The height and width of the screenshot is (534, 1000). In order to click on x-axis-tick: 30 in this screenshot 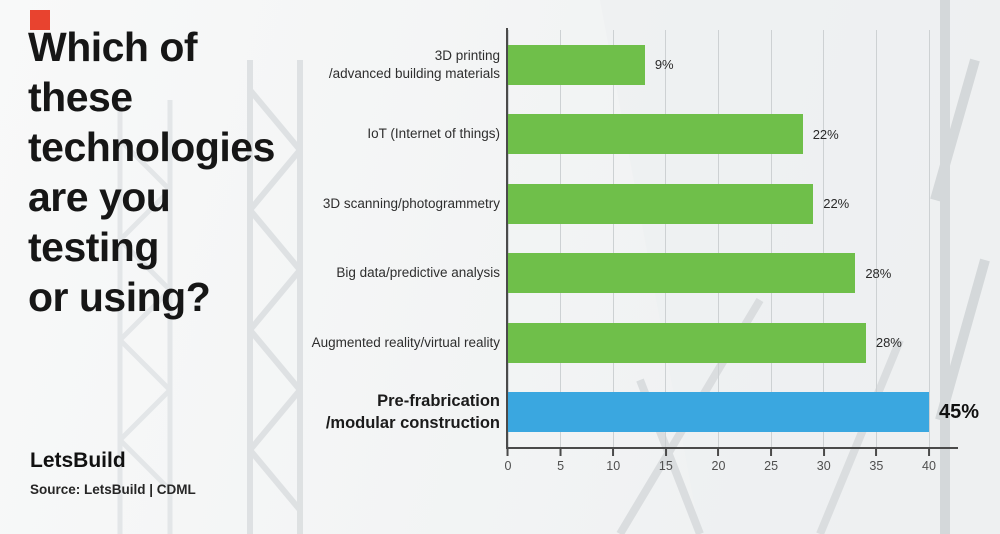, I will do `click(824, 461)`.